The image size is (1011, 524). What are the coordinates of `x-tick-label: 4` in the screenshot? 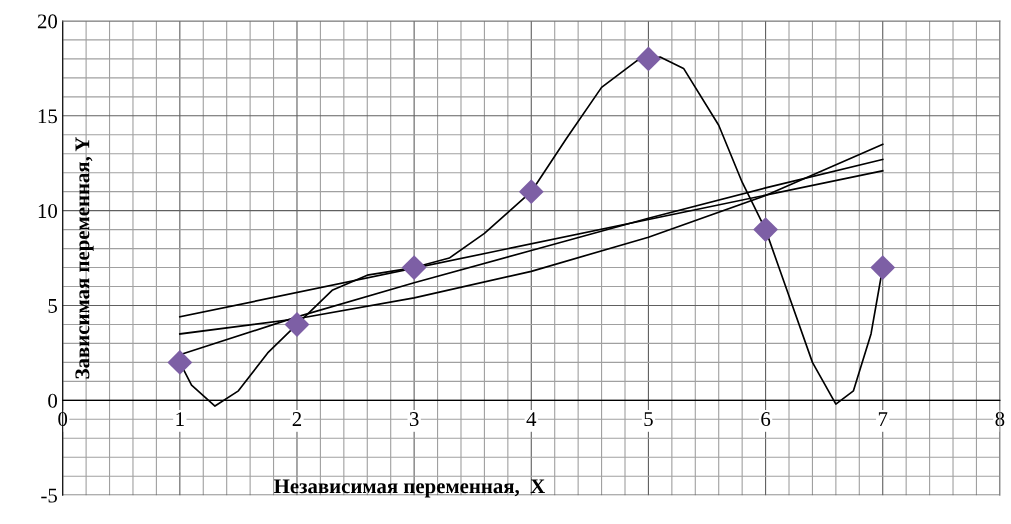 It's located at (531, 419).